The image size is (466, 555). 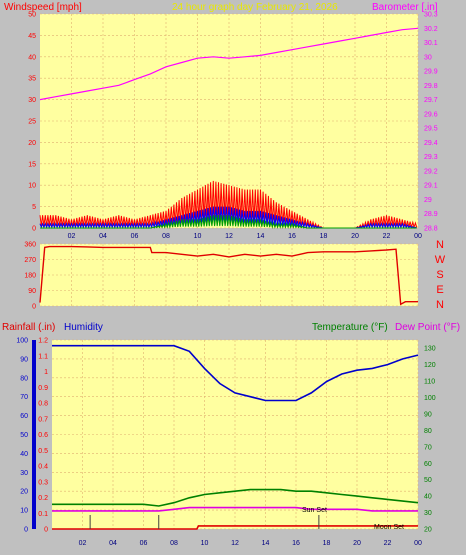 What do you see at coordinates (229, 236) in the screenshot?
I see `time-tick-label: 12` at bounding box center [229, 236].